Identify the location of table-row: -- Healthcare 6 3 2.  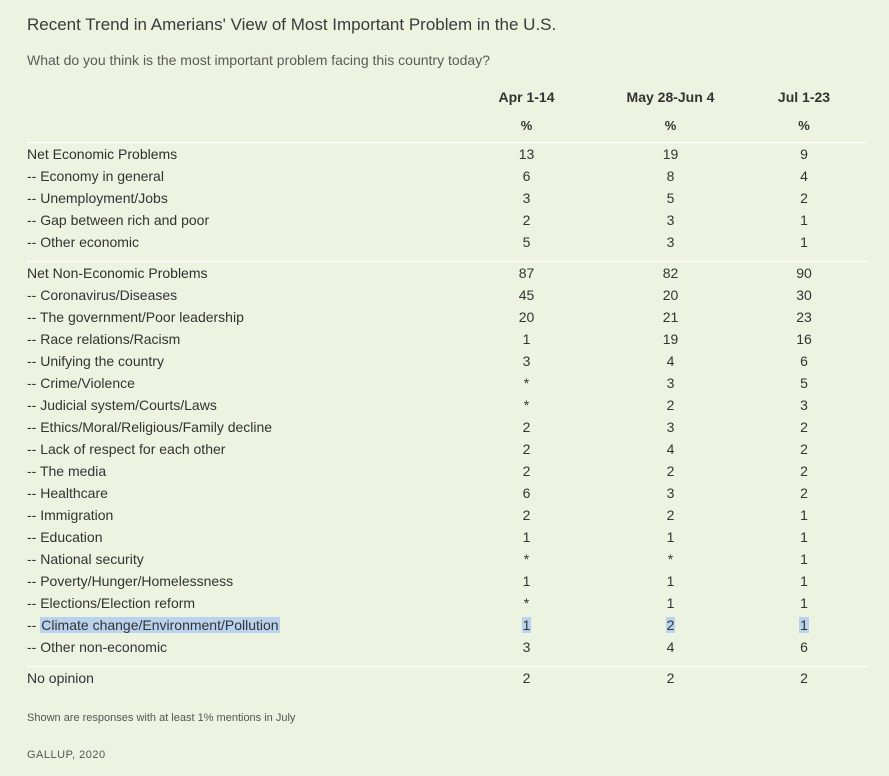
(447, 493).